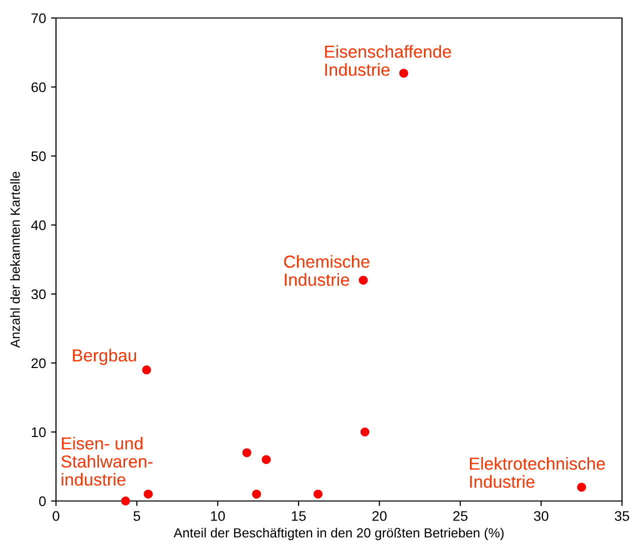  What do you see at coordinates (339, 534) in the screenshot?
I see `x-axis-title: Anteil der Beschäftigten in den 20 größten Betrieben (%)` at bounding box center [339, 534].